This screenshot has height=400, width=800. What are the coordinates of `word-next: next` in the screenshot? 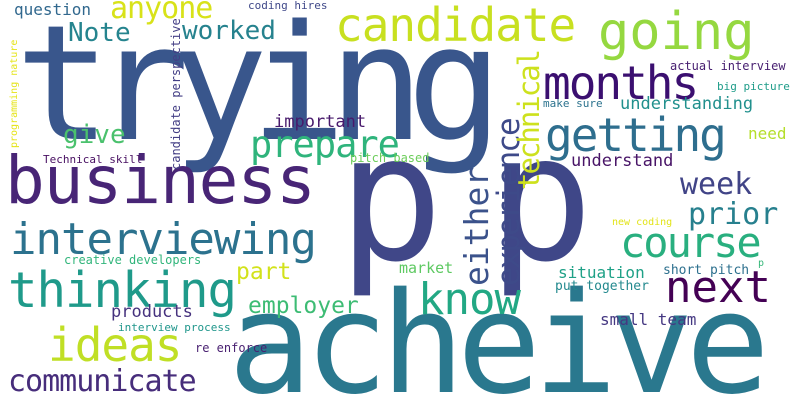 It's located at (718, 287).